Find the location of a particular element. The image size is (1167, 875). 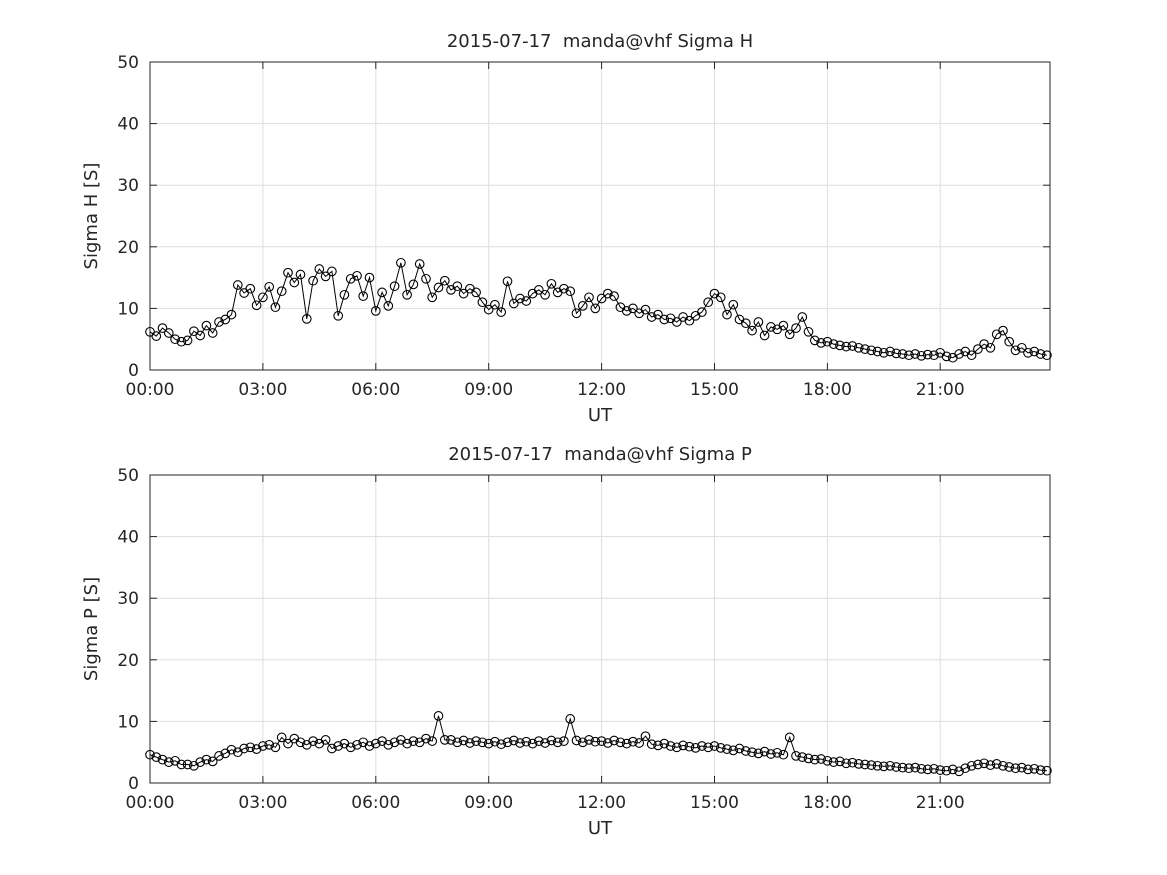

x-axis-label-sigma-p: UT is located at coordinates (600, 828).